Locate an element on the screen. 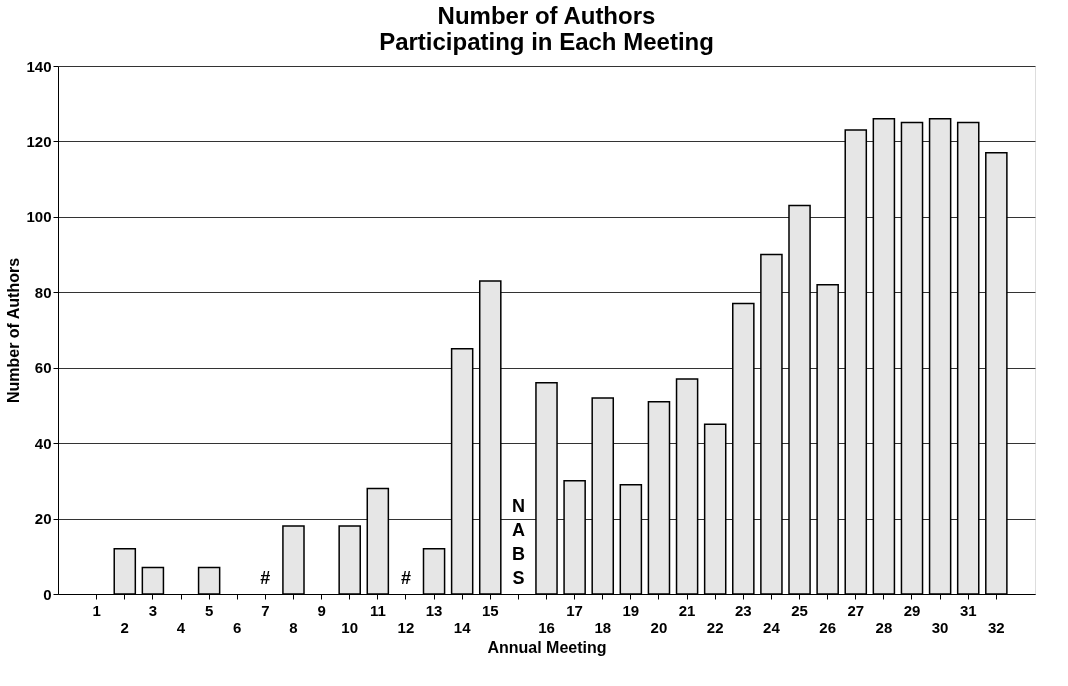 This screenshot has width=1068, height=686. x-tick-label: 13 is located at coordinates (434, 610).